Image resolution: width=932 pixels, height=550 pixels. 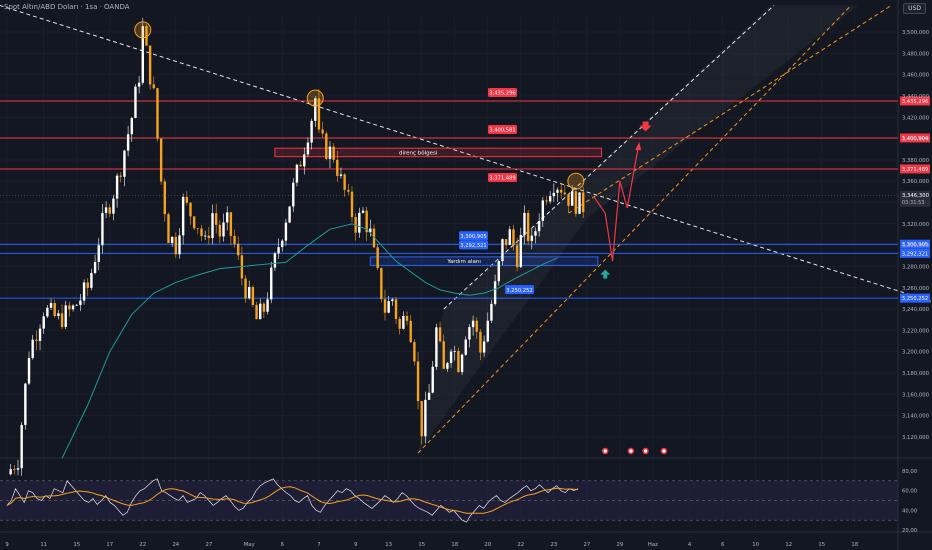 I want to click on time-tick-label: 12, so click(x=788, y=545).